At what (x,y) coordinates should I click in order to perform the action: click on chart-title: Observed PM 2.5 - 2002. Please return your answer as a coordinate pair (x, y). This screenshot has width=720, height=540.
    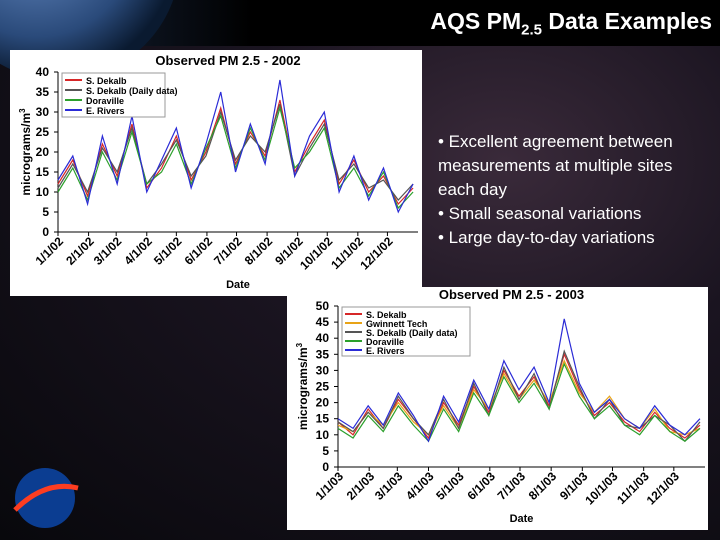
    Looking at the image, I should click on (227, 60).